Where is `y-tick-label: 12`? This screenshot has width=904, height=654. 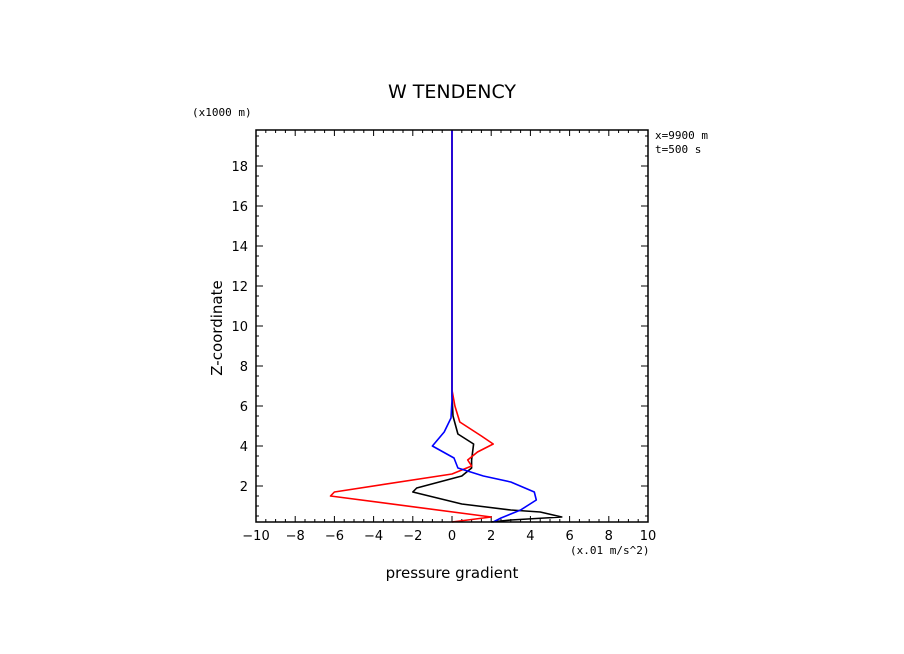 y-tick-label: 12 is located at coordinates (239, 287).